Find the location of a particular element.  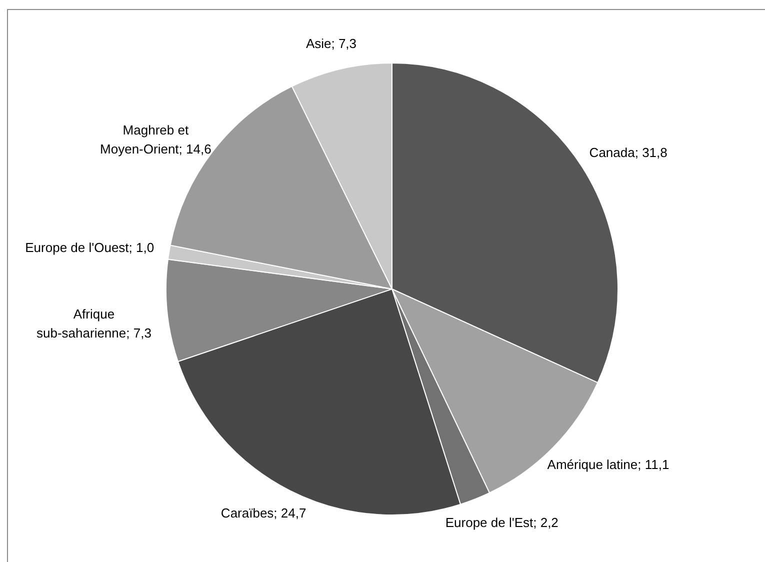

slice-label: Europe de l'Est; 2,2 is located at coordinates (501, 522).